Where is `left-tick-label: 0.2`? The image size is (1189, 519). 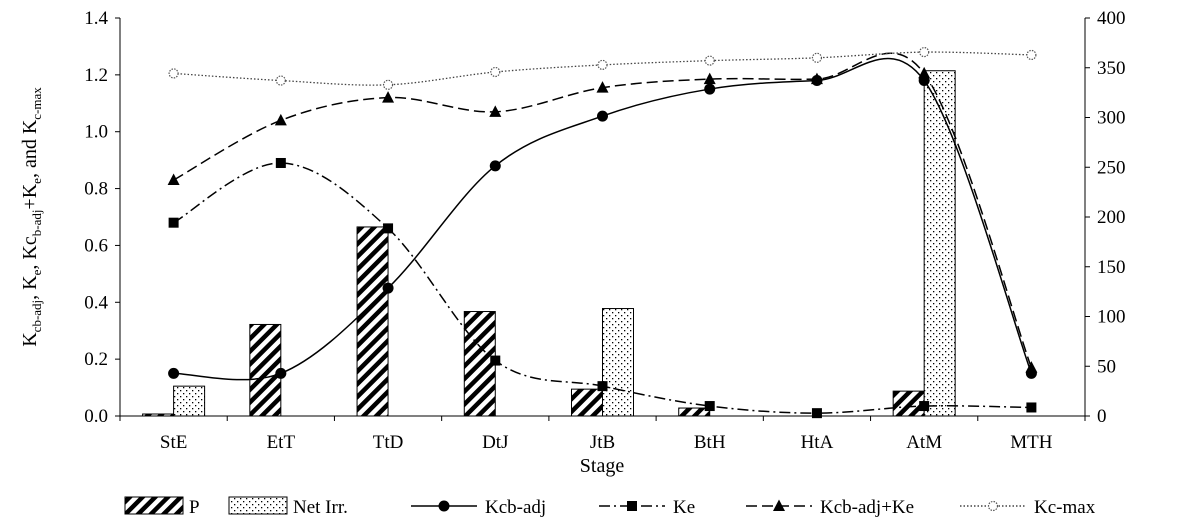
left-tick-label: 0.2 is located at coordinates (96, 359).